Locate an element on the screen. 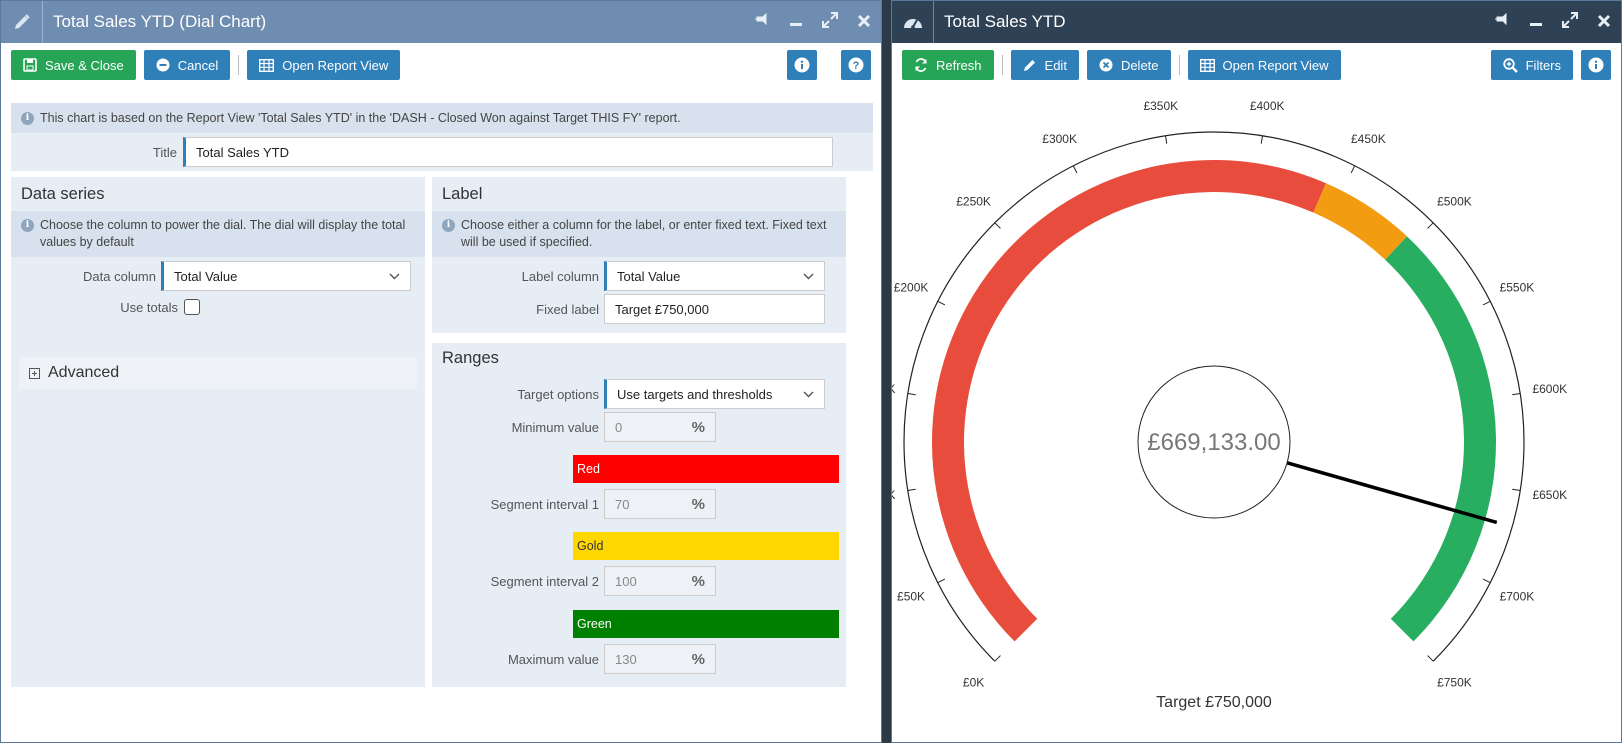 The height and width of the screenshot is (743, 1622). save-close-button: Save & Close is located at coordinates (73, 65).